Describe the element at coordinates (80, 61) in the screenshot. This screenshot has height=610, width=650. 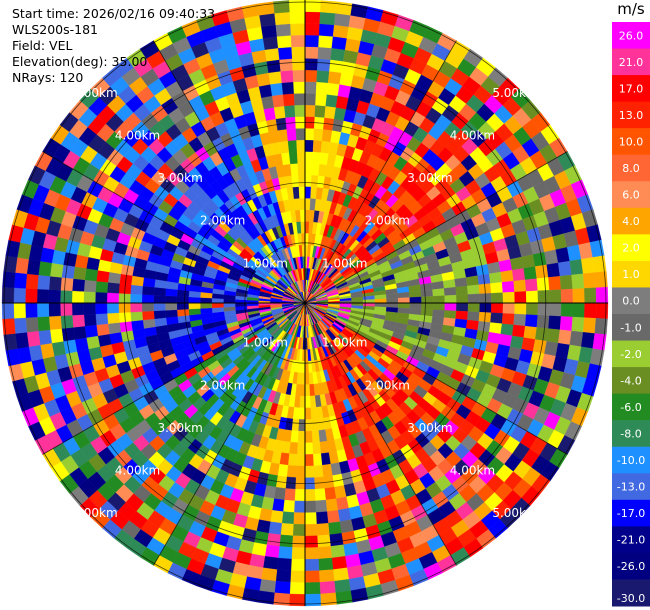
I see `elevation-label: Elevation(deg): 35.00` at that location.